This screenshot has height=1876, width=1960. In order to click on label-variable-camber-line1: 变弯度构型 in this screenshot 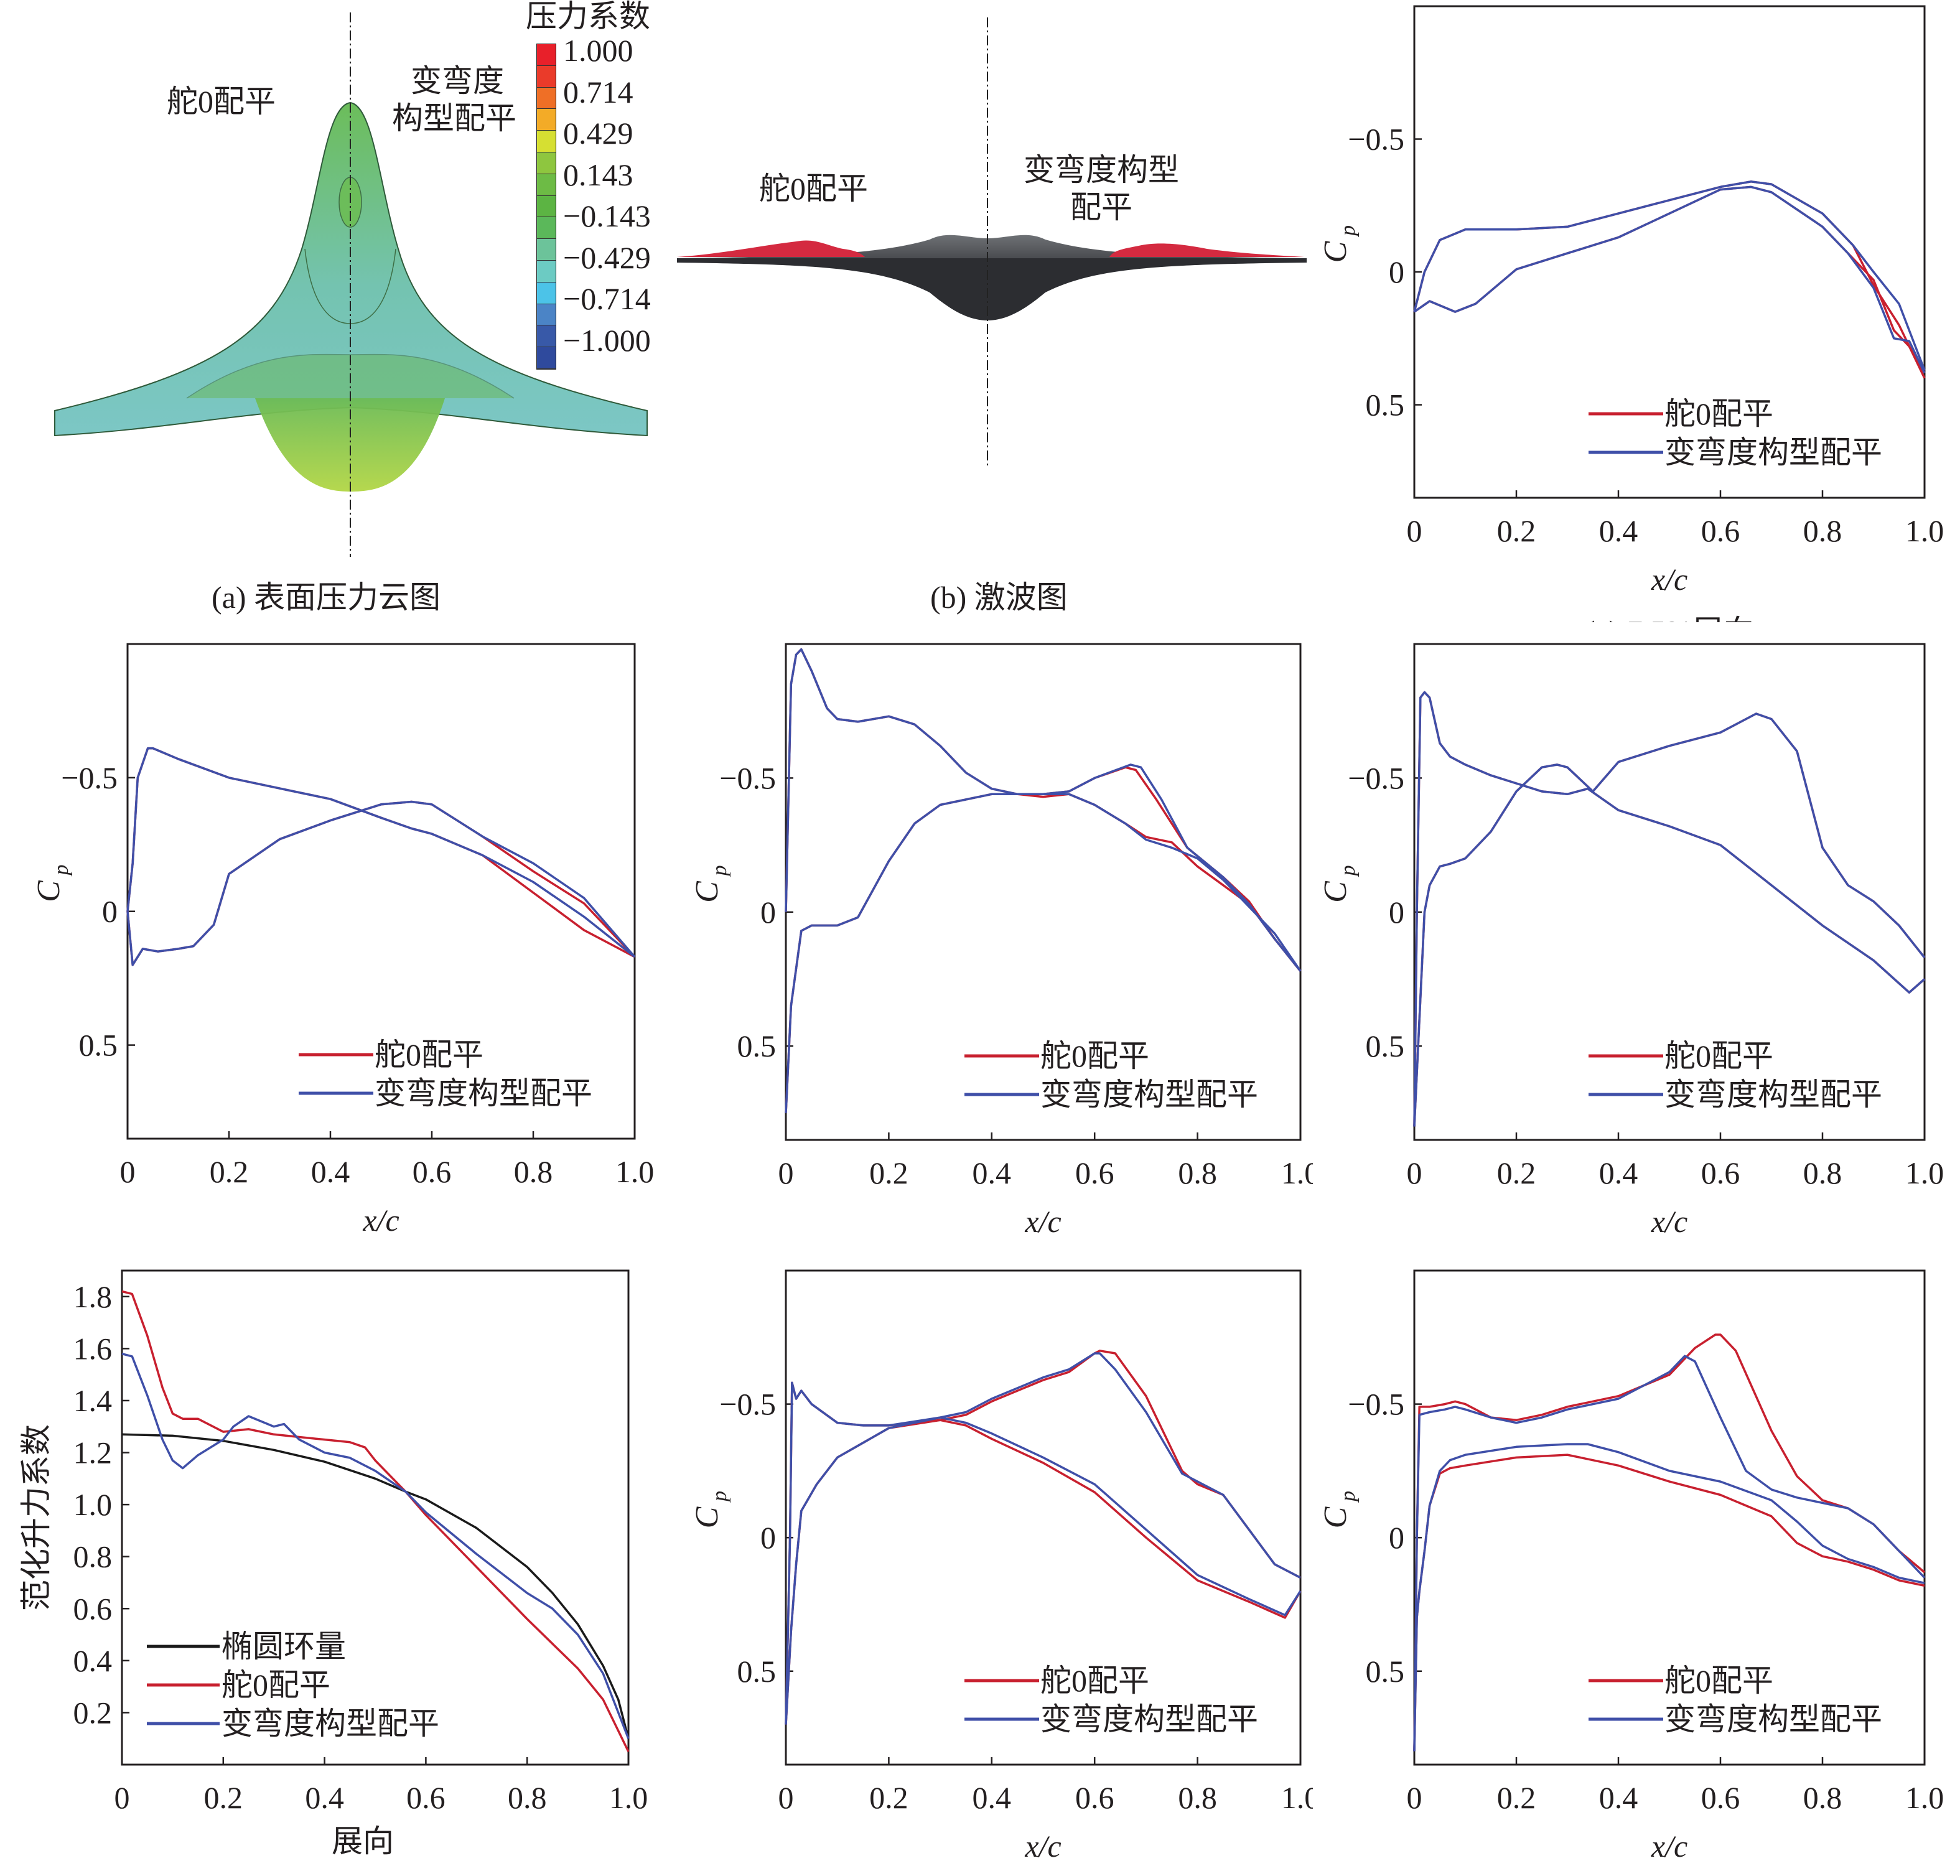, I will do `click(1101, 169)`.